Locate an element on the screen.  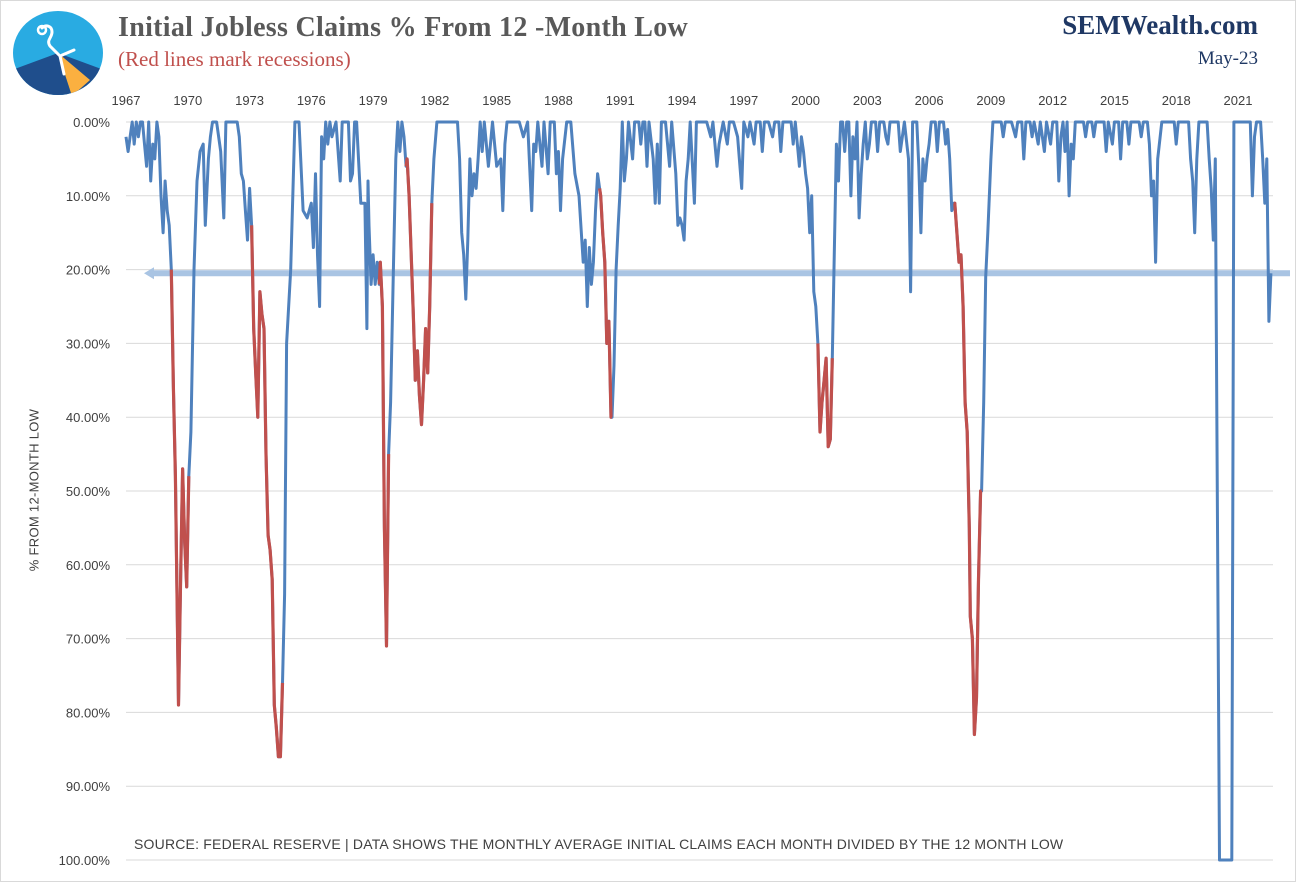
x-tick-label: 1973 is located at coordinates (249, 100).